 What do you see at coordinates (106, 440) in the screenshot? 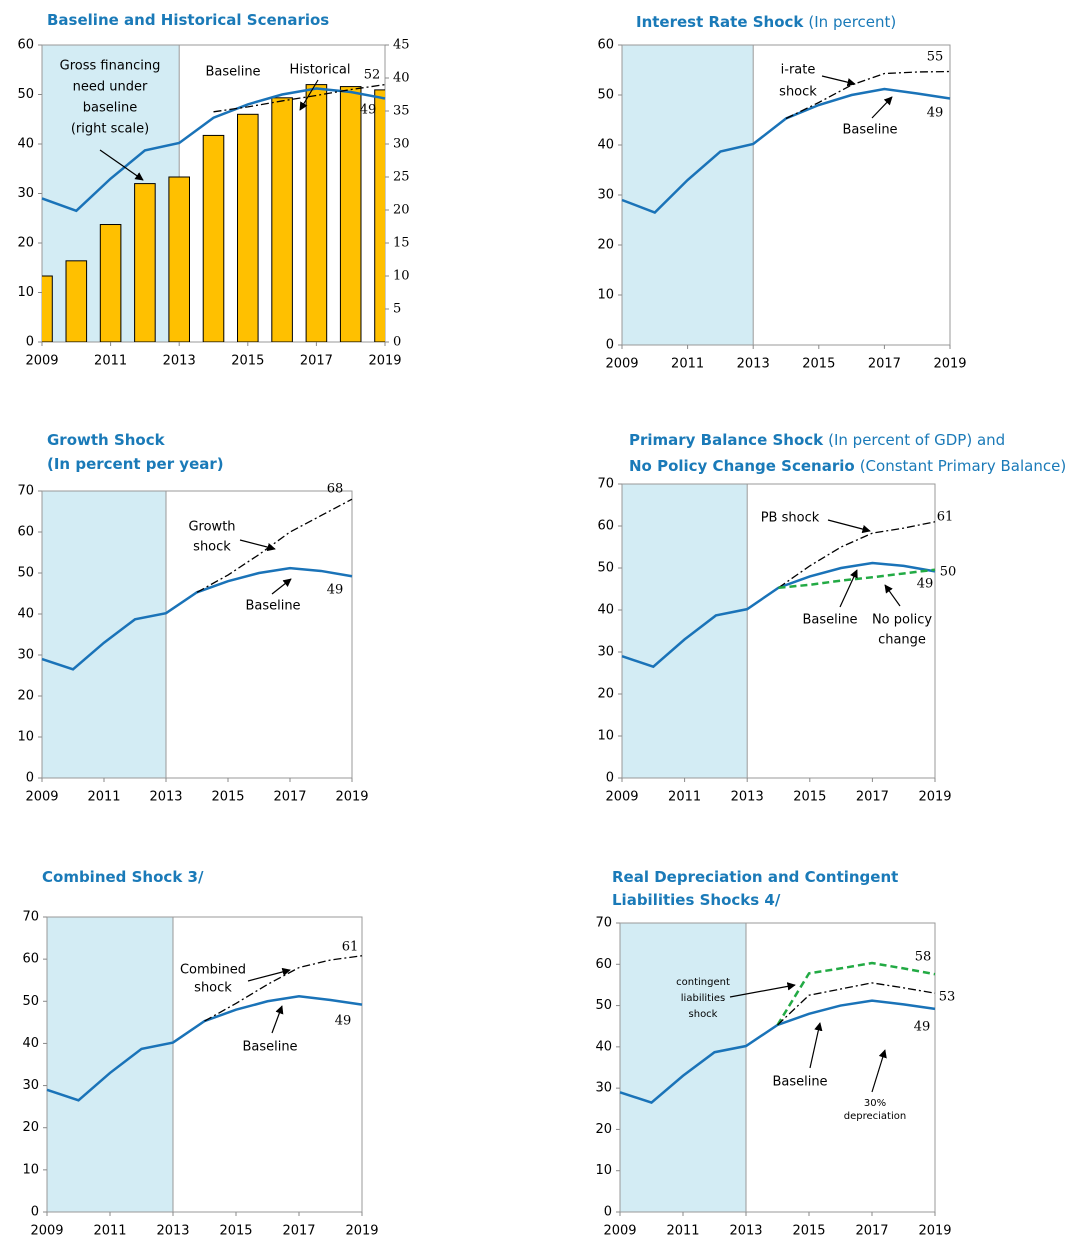
I see `title-text: Growth Shock` at bounding box center [106, 440].